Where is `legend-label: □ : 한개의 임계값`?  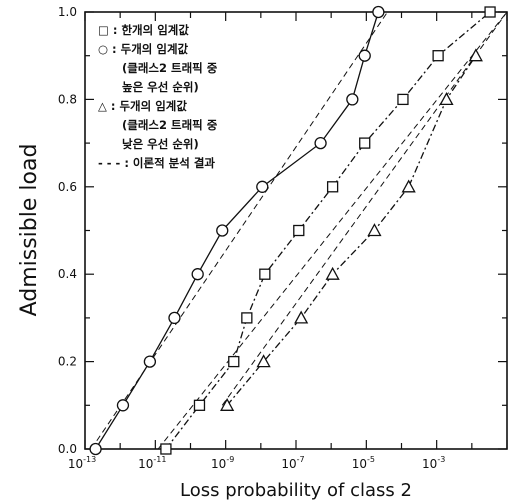 legend-label: □ : 한개의 임계값 is located at coordinates (143, 30).